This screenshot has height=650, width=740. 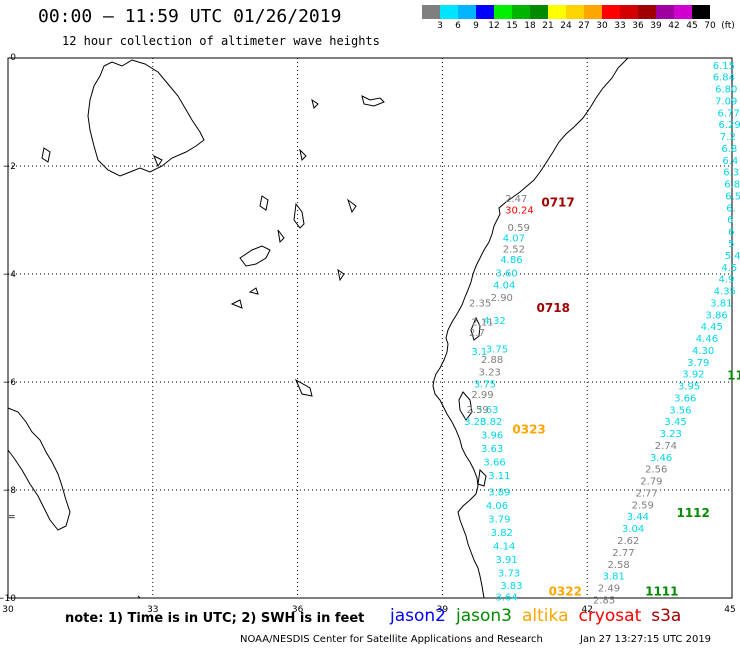 What do you see at coordinates (728, 26) in the screenshot?
I see `legend-unit: (ft)` at bounding box center [728, 26].